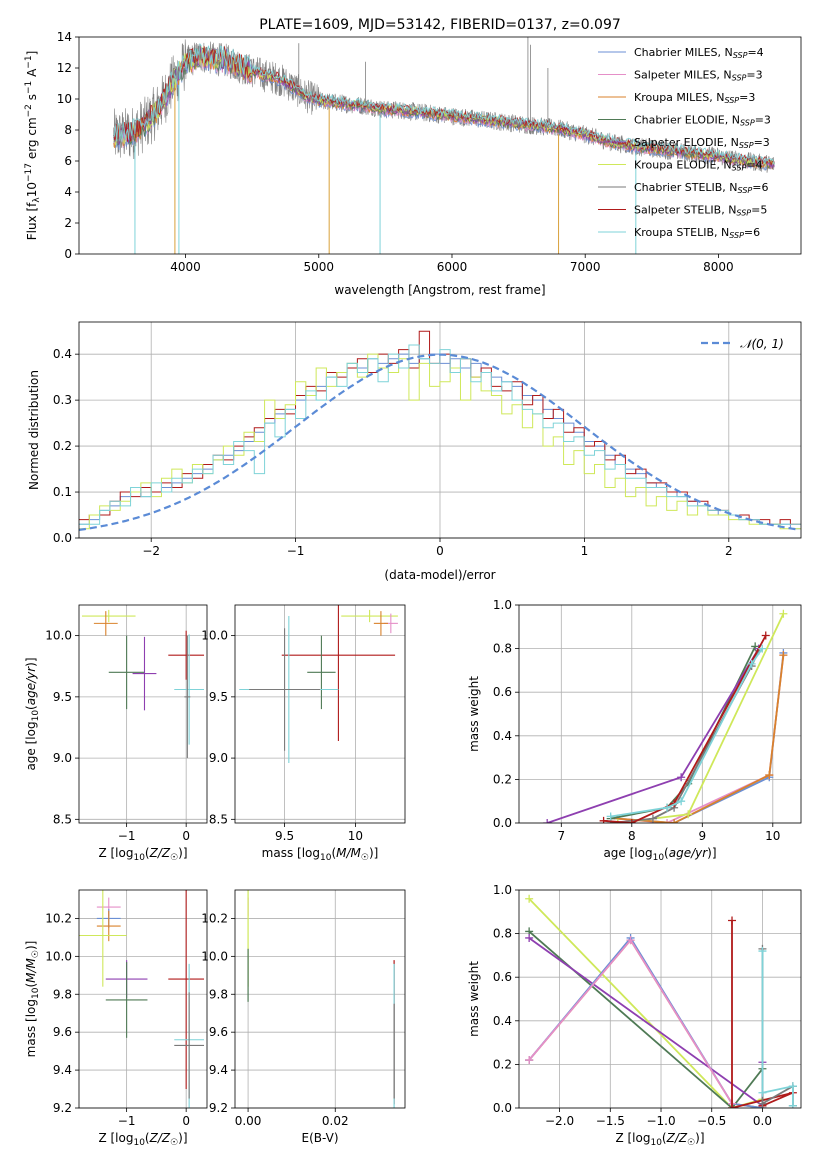 This screenshot has width=819, height=1170. Describe the element at coordinates (659, 1139) in the screenshot. I see `x-axis-label: Z [log10(Z/Z☉)]` at that location.